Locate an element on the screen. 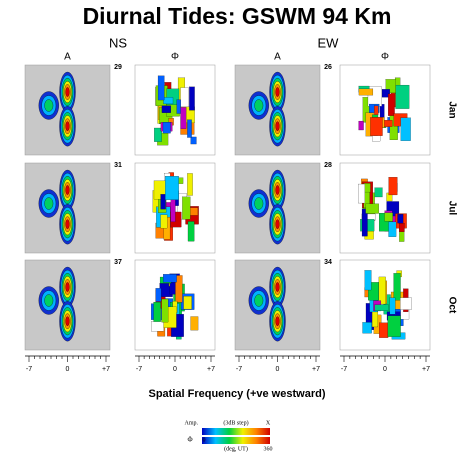  x-axis-label: Spatial Frequency (+ve westward) is located at coordinates (237, 394).